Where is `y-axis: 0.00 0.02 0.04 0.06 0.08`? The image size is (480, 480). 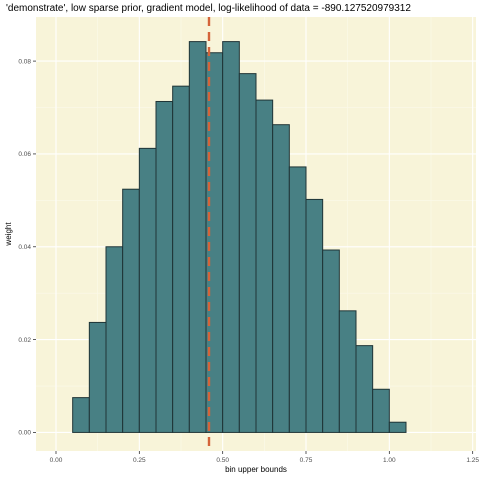
y-axis: 0.00 0.02 0.04 0.06 0.08 is located at coordinates (27, 247).